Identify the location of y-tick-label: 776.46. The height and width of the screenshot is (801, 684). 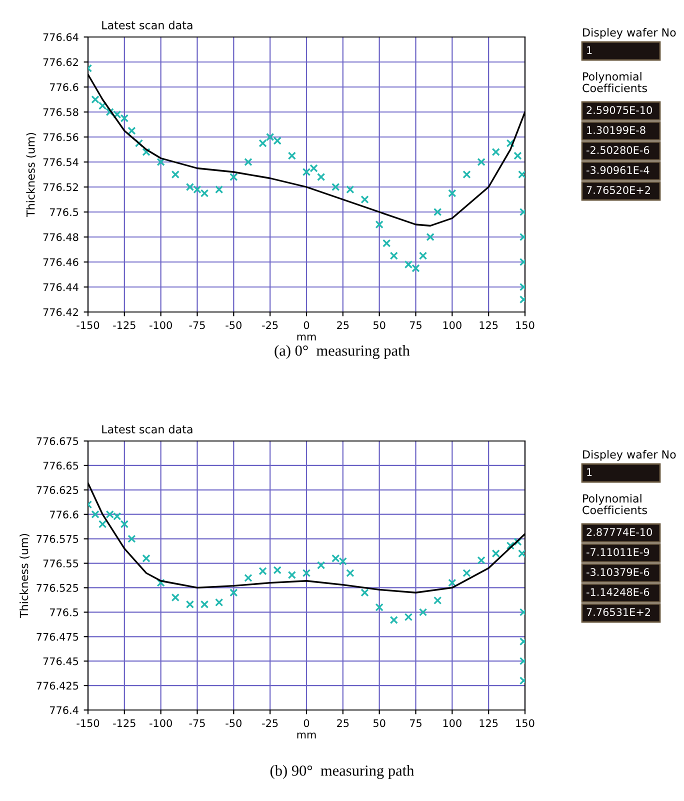
(60, 262).